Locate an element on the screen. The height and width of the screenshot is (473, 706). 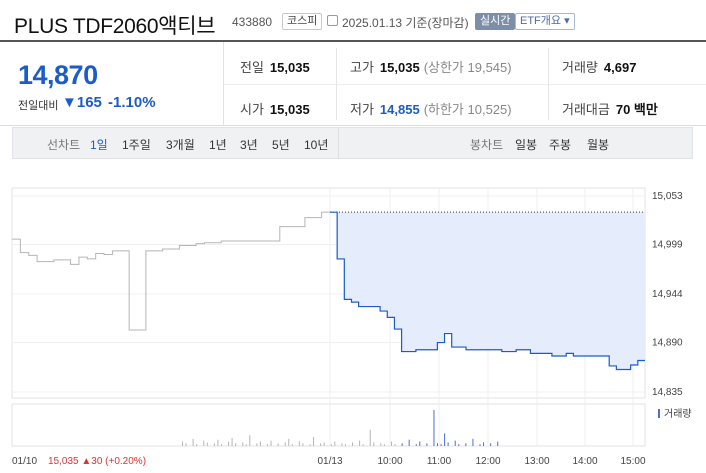
tab-1y: 1년 is located at coordinates (218, 145).